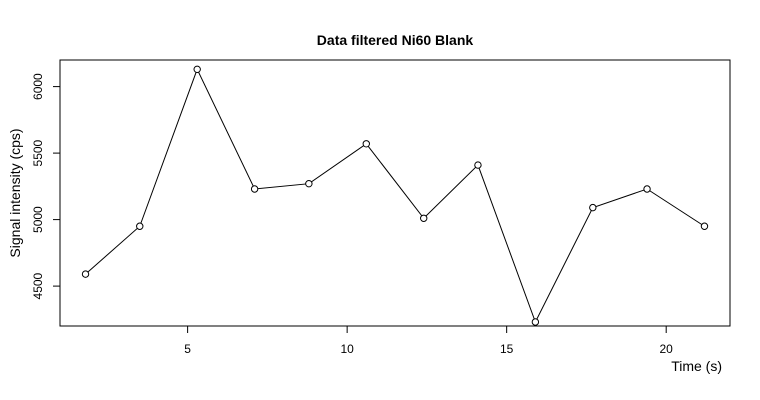 Image resolution: width=760 pixels, height=400 pixels. I want to click on y-axis-label: Signal intensity (cps), so click(15, 192).